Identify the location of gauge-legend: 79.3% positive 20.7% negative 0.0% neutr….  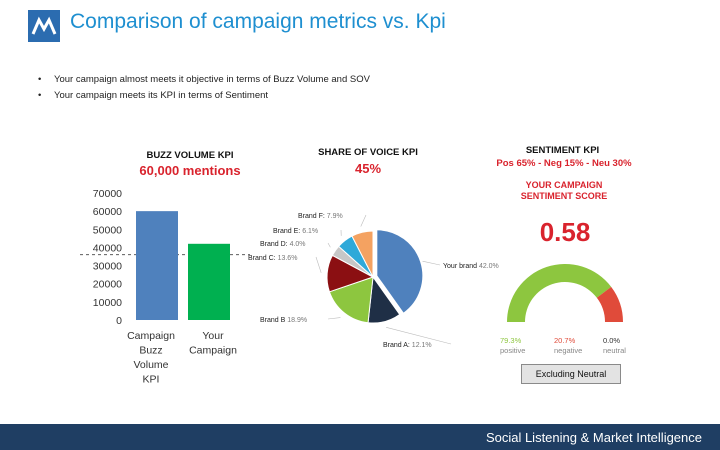
(565, 348).